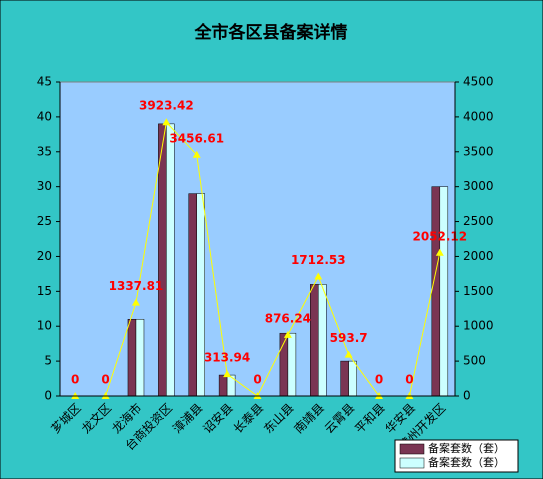  I want to click on y-tick-label: 20, so click(44, 256).